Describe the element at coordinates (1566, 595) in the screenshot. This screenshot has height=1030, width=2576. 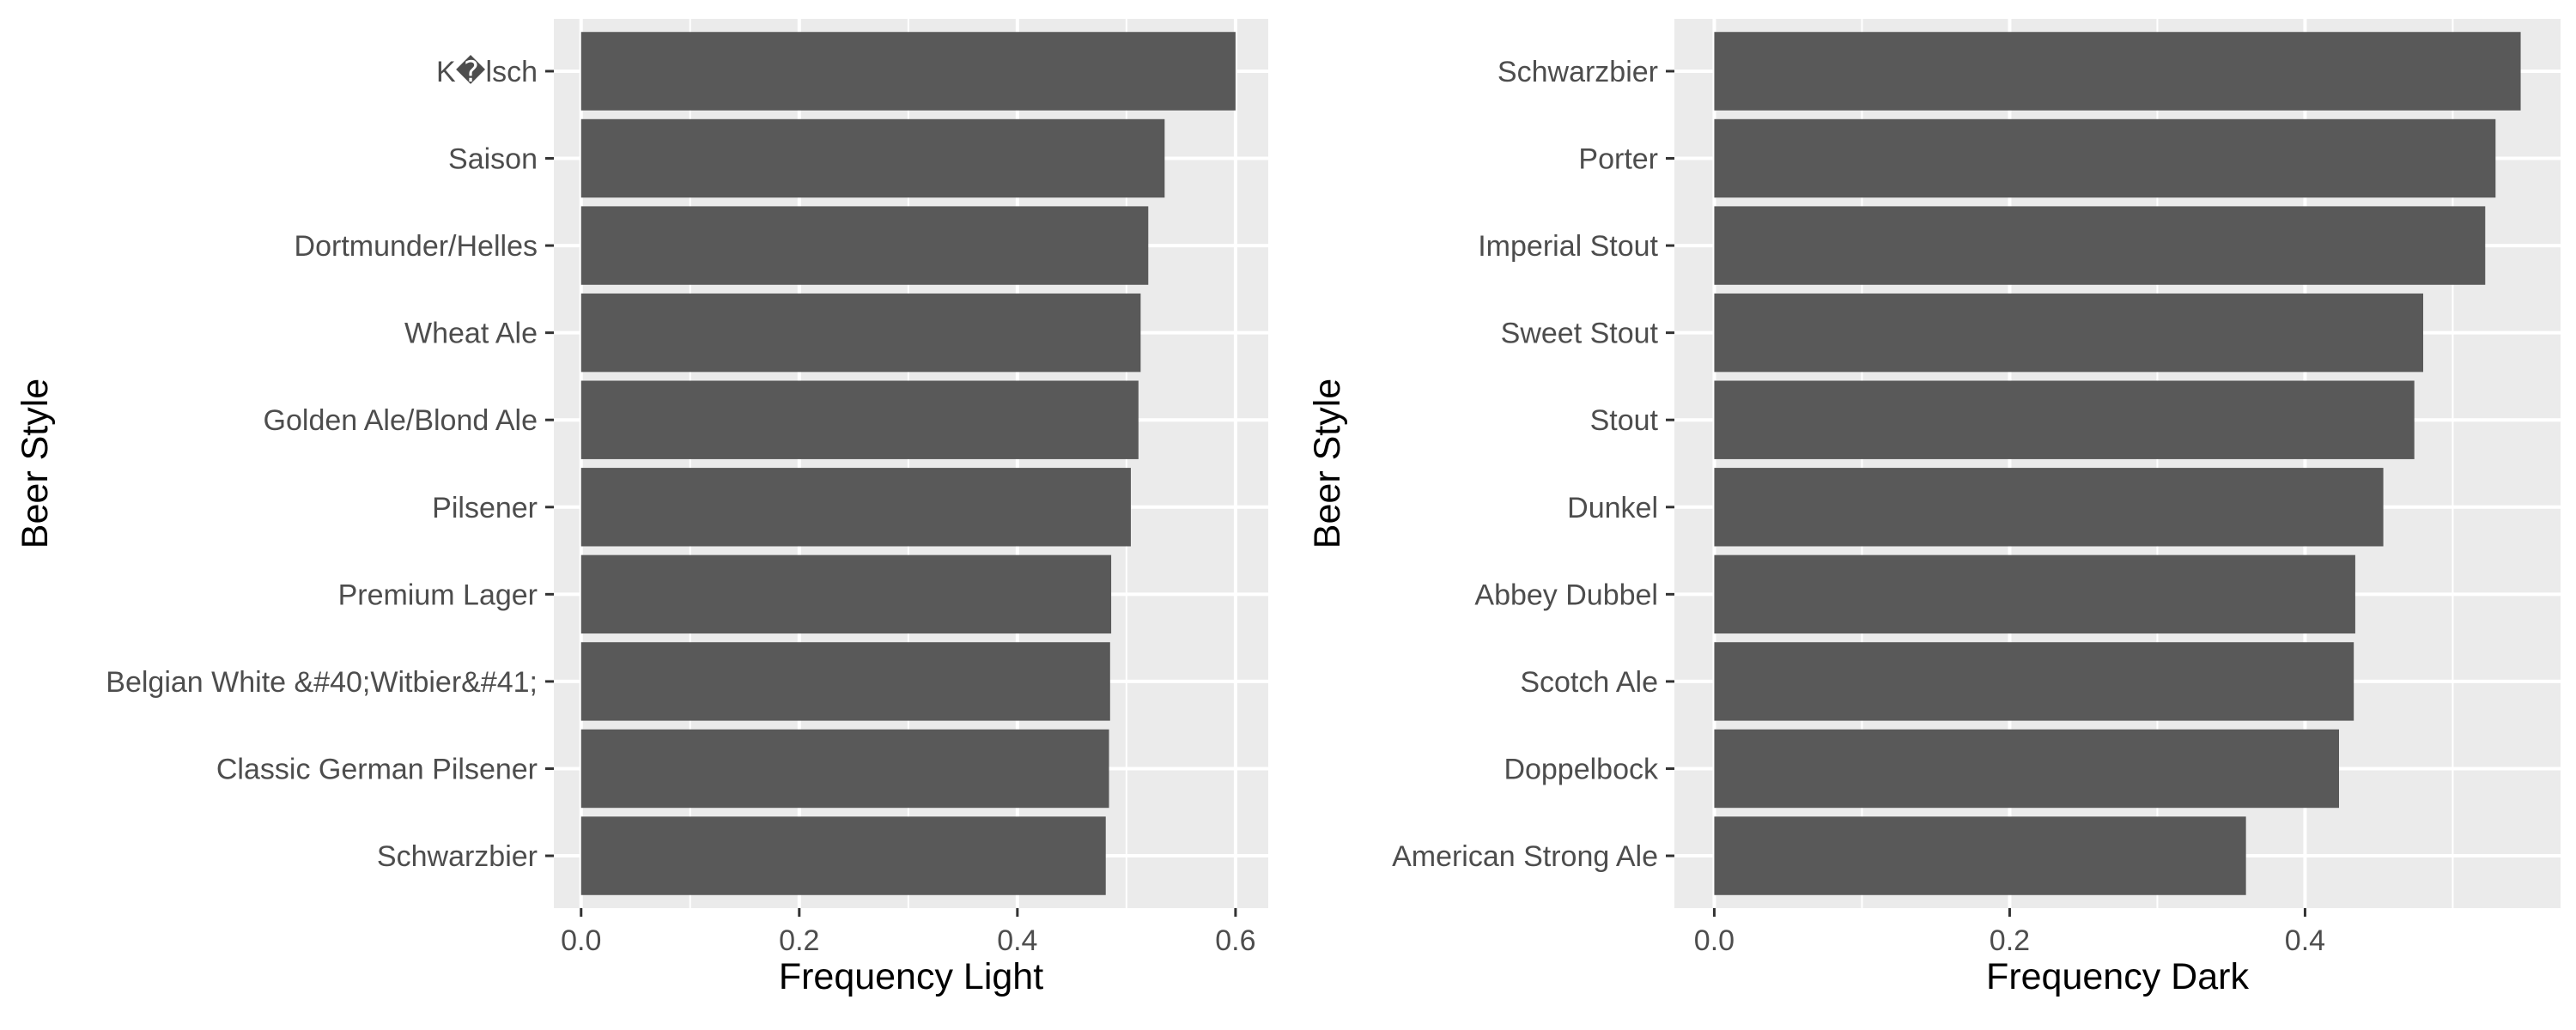
I see `y-tick-label: Abbey Dubbel` at that location.